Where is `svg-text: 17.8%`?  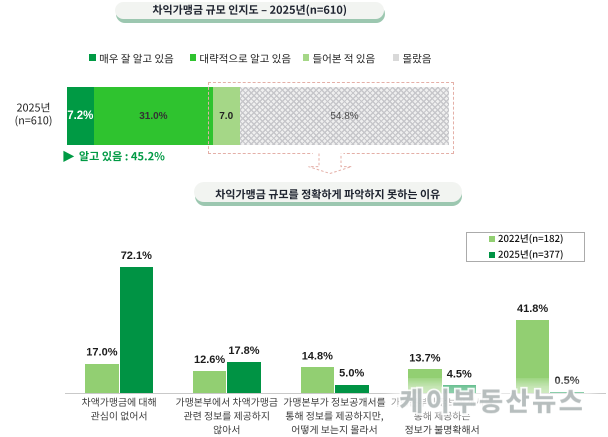 svg-text: 17.8% is located at coordinates (243, 351).